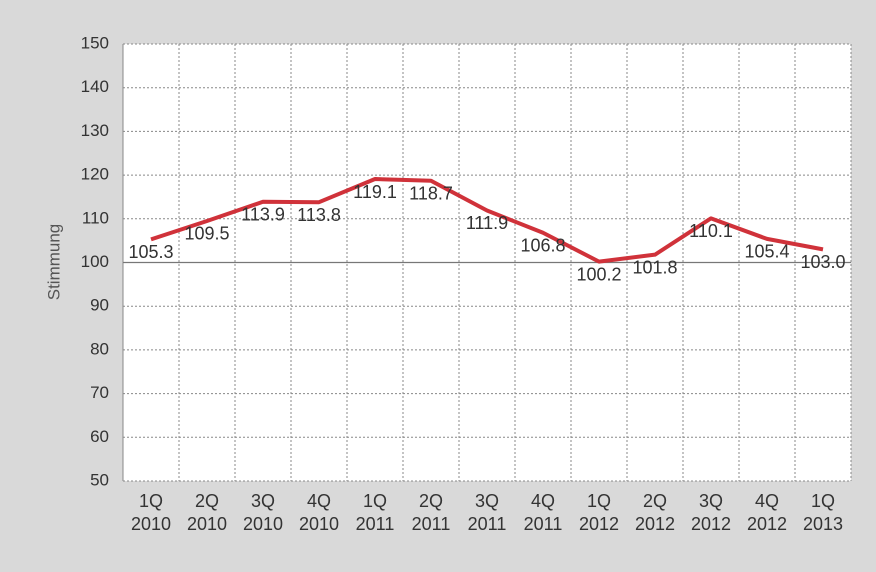 Image resolution: width=876 pixels, height=572 pixels. I want to click on data-label: 113.9, so click(263, 215).